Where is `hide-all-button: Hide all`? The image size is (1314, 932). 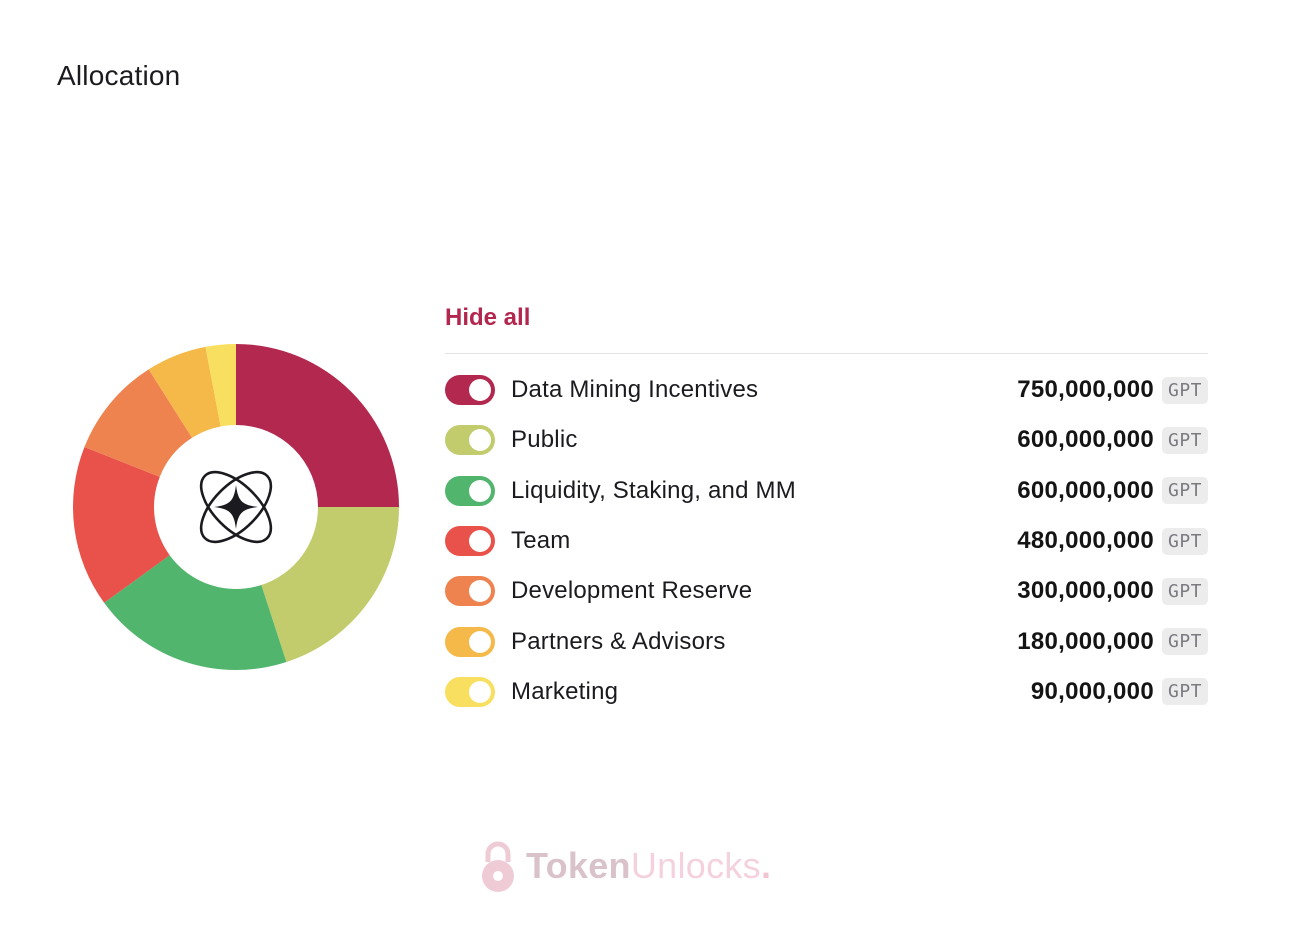
hide-all-button: Hide all is located at coordinates (488, 317).